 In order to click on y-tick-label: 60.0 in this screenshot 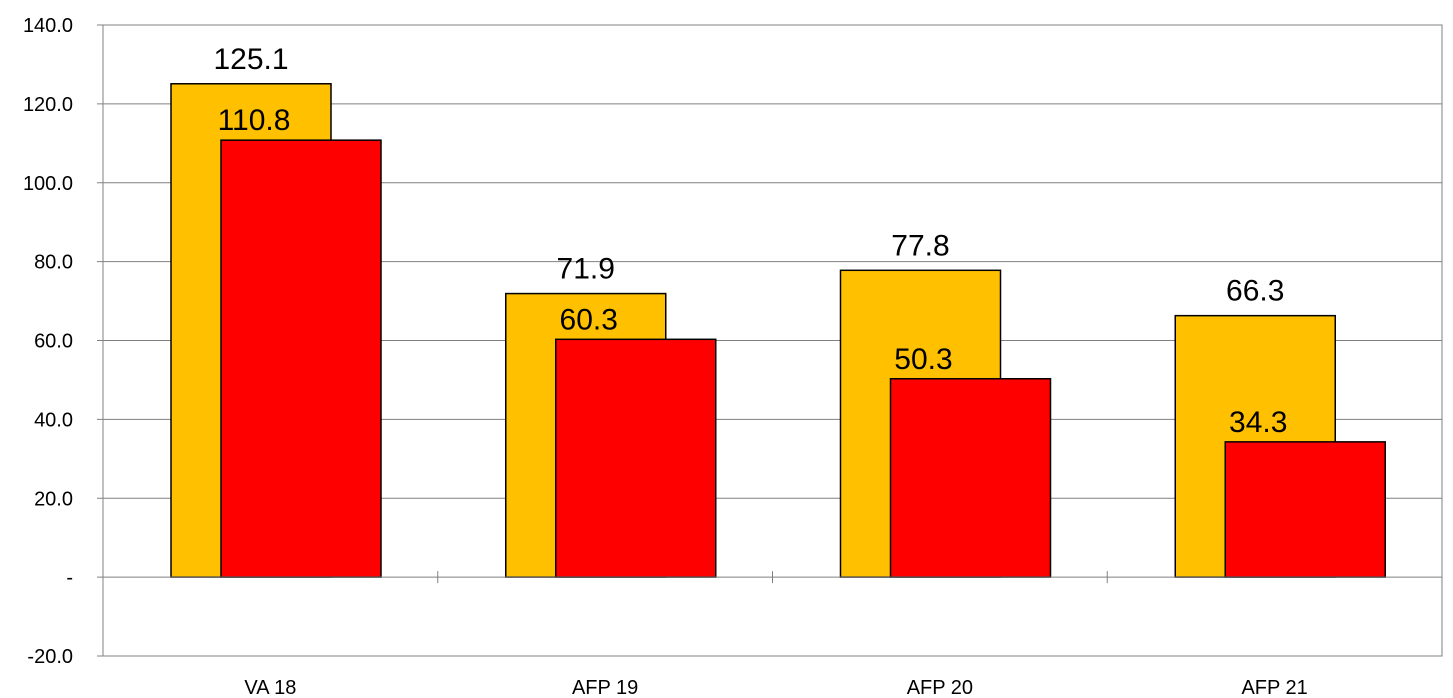, I will do `click(53, 342)`.